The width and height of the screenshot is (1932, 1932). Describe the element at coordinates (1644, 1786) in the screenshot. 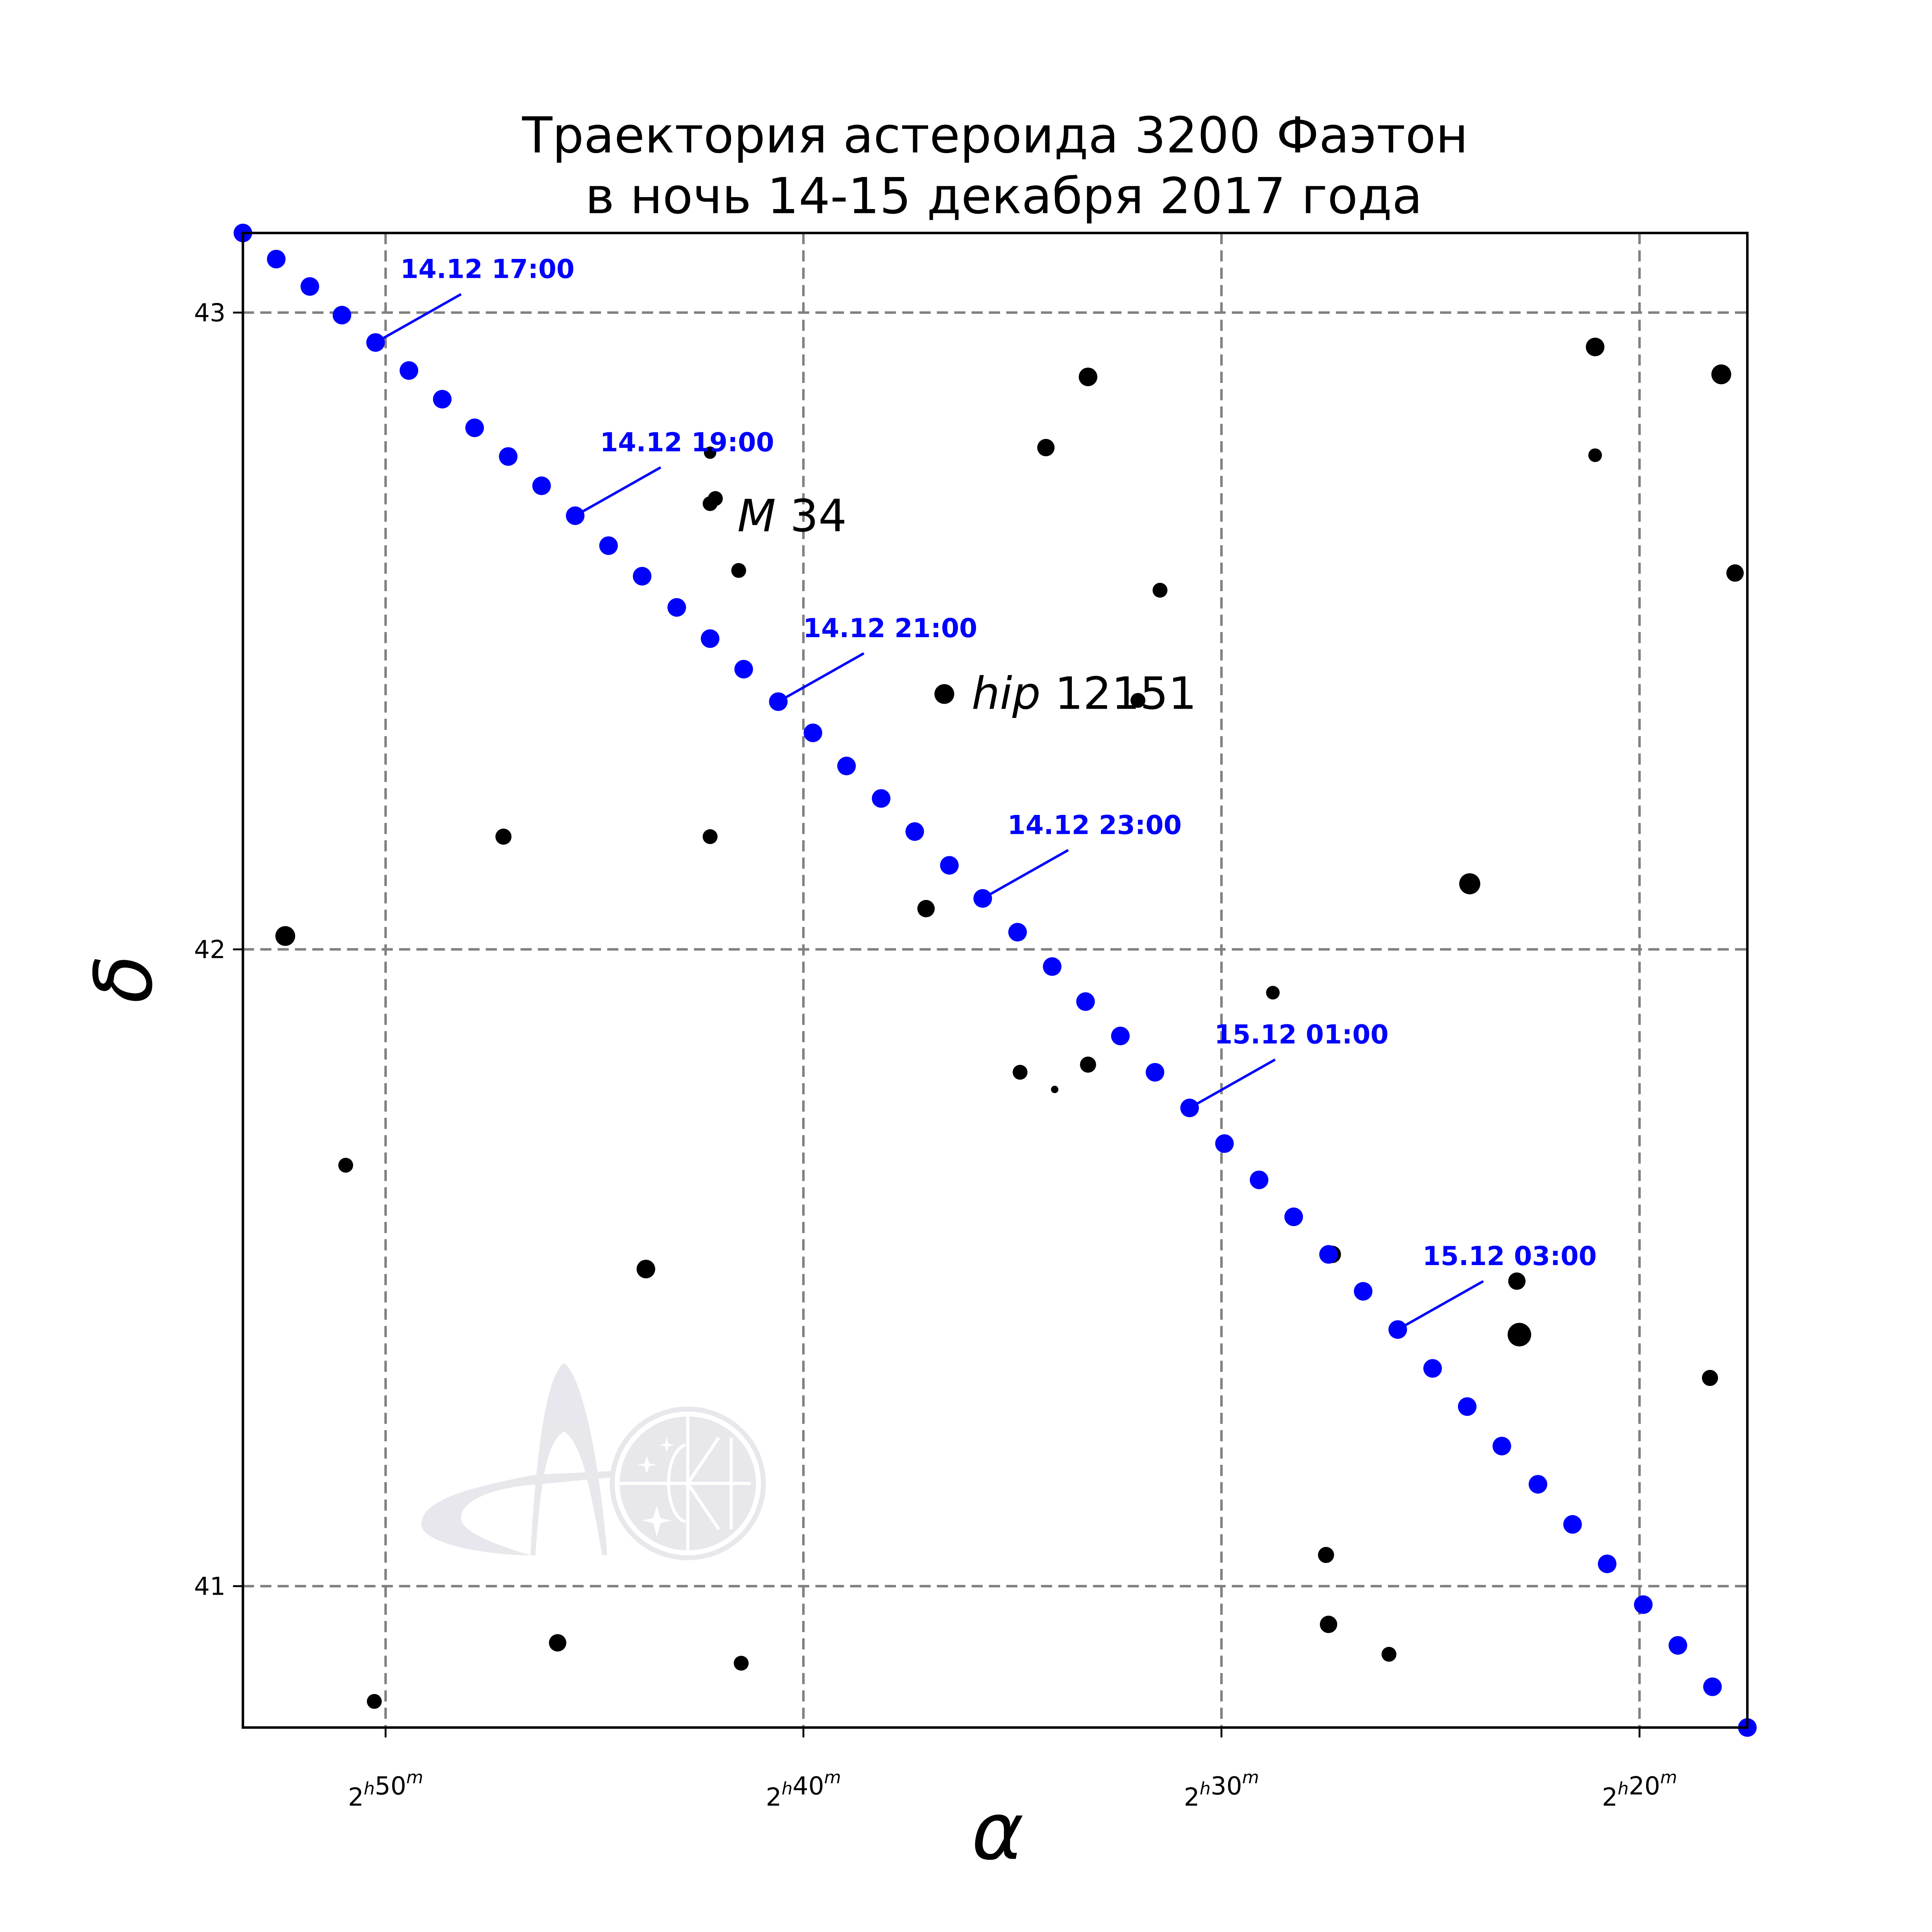

I see `x-tick-digit: 20` at that location.